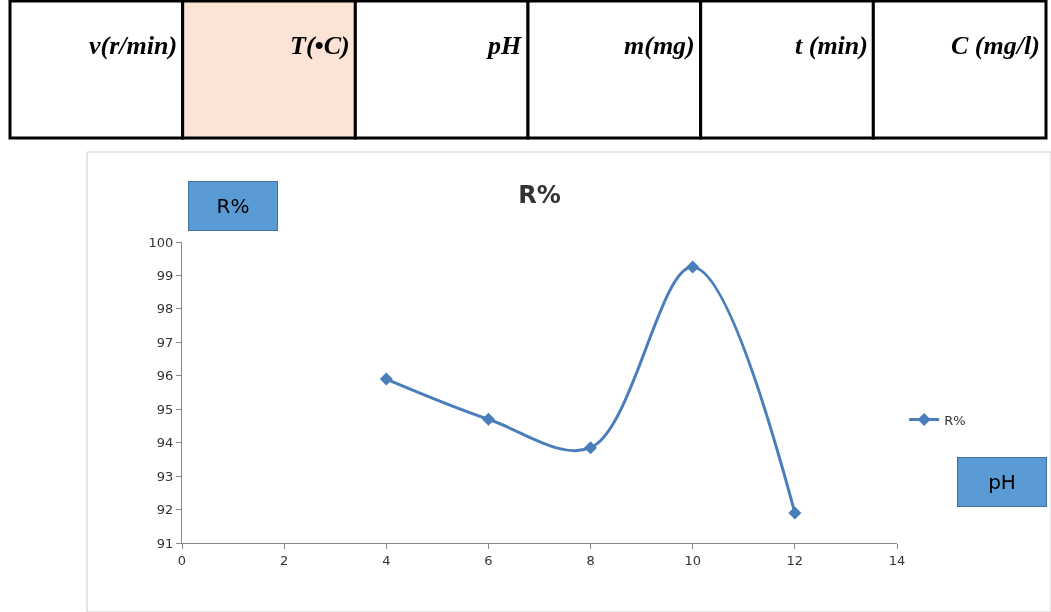 This screenshot has height=612, width=1051. What do you see at coordinates (233, 206) in the screenshot?
I see `y-axis-title: R%` at bounding box center [233, 206].